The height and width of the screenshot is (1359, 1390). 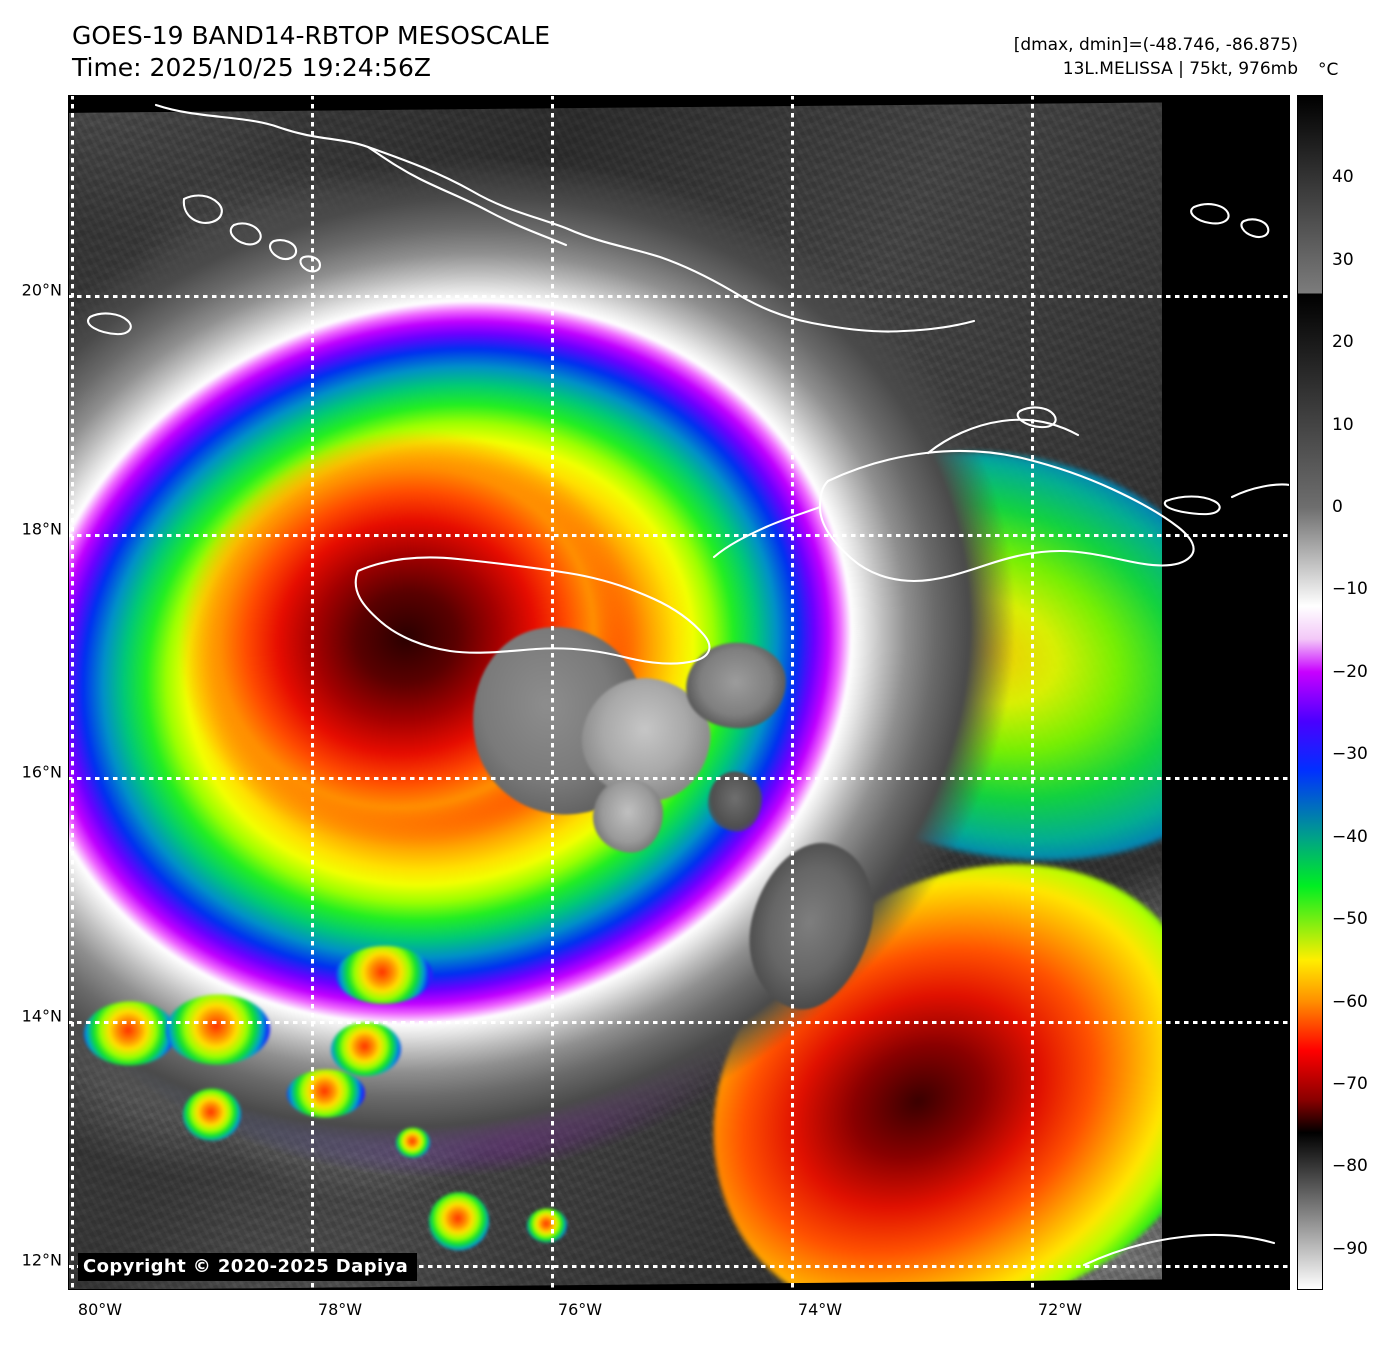 I want to click on dmax-dmin-label: [dmax, dmin]=(-48.746, -86.875), so click(x=1155, y=45).